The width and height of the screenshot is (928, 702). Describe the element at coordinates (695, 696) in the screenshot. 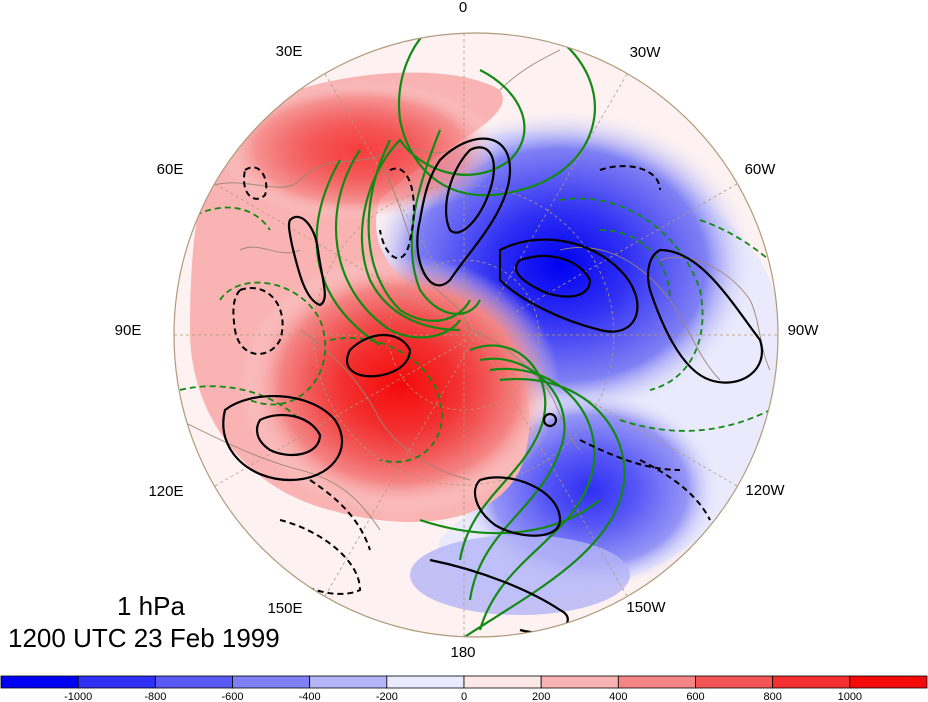

I see `colorbar-tick-label: 600` at that location.